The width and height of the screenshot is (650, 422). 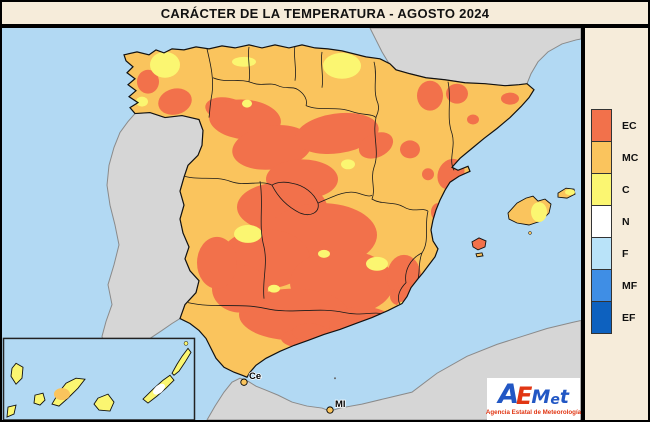 I want to click on melilla-label: Ml, so click(x=340, y=404).